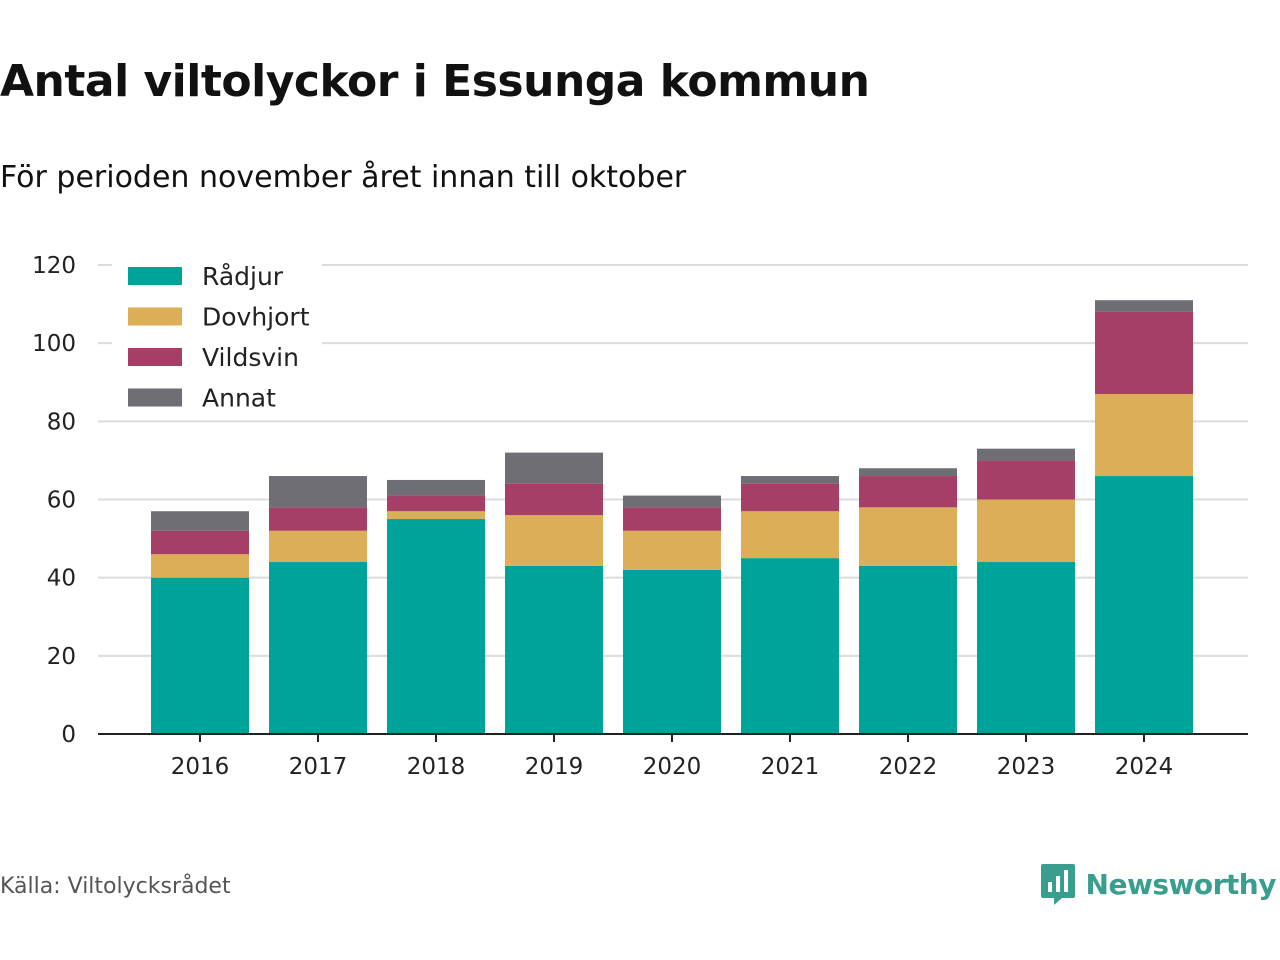 The width and height of the screenshot is (1280, 960). Describe the element at coordinates (239, 398) in the screenshot. I see `legend-label: Annat` at that location.